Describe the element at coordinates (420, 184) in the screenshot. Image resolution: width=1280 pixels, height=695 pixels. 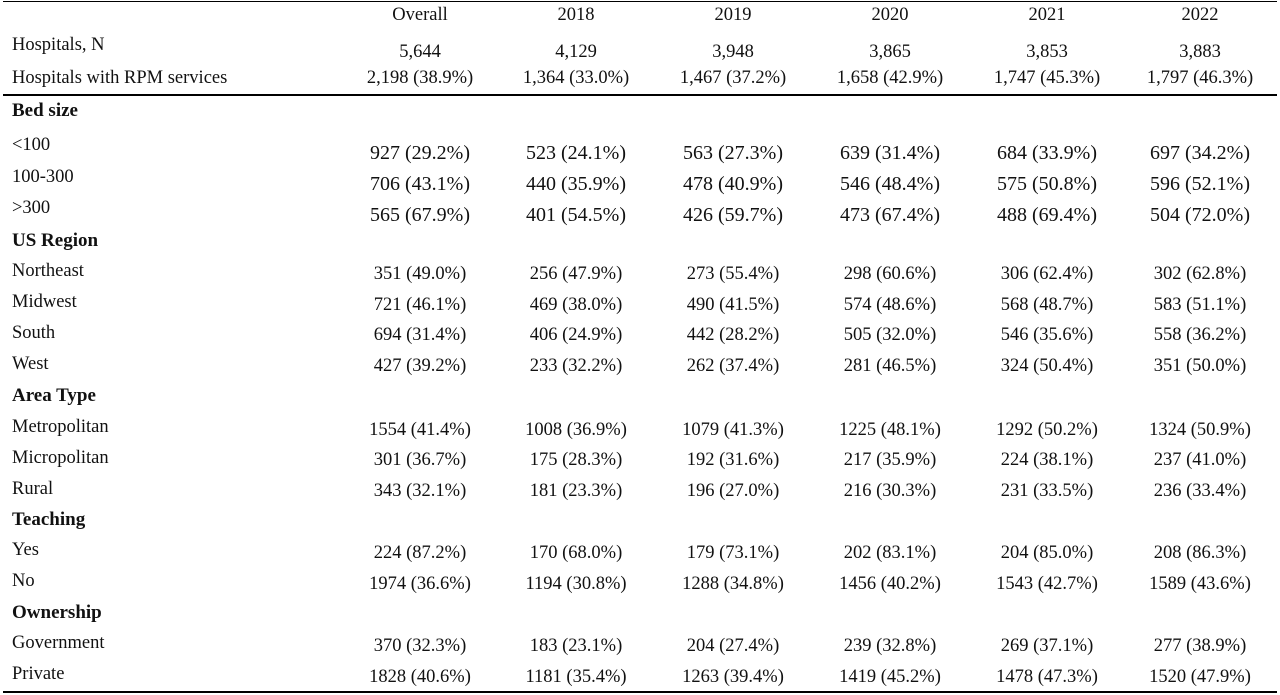
I see `table-cell: 706 (43.1%)` at that location.